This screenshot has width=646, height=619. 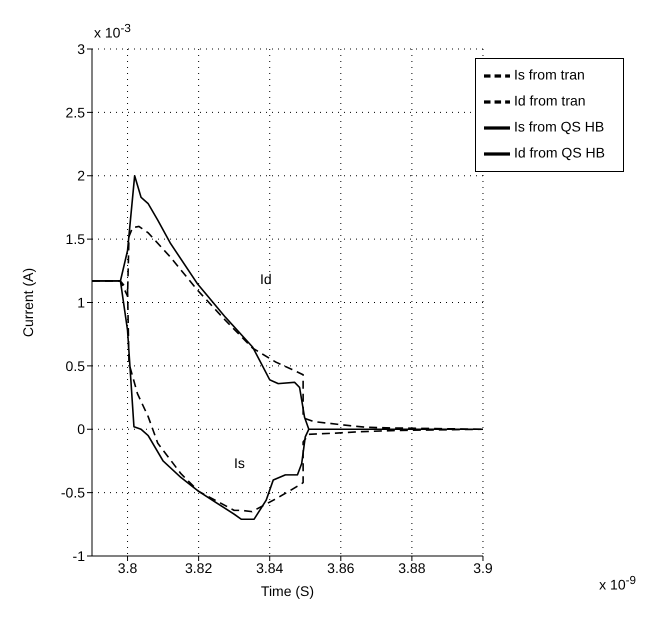 What do you see at coordinates (81, 48) in the screenshot?
I see `y-tick-label: 3` at bounding box center [81, 48].